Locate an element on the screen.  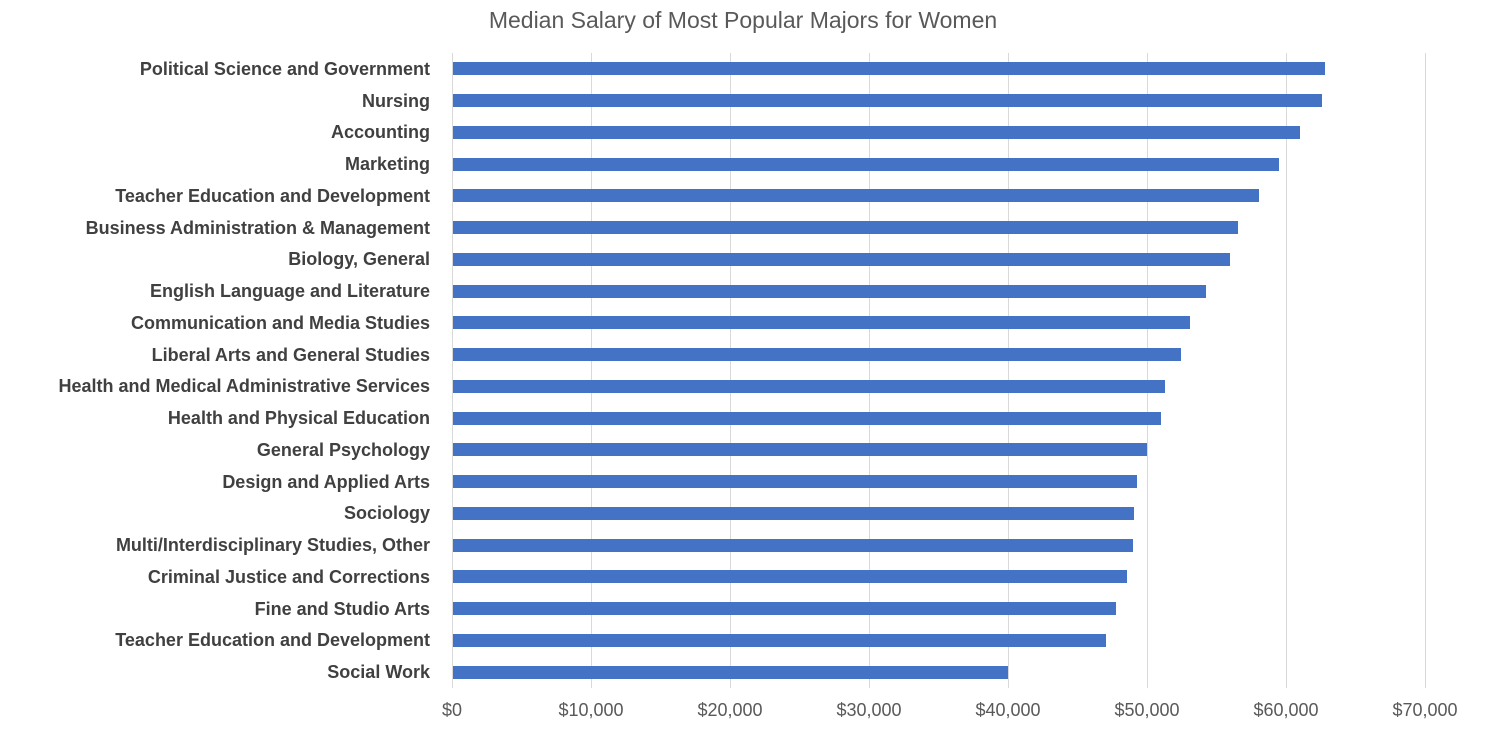
x-tick-label: $60,000 is located at coordinates (1286, 710).